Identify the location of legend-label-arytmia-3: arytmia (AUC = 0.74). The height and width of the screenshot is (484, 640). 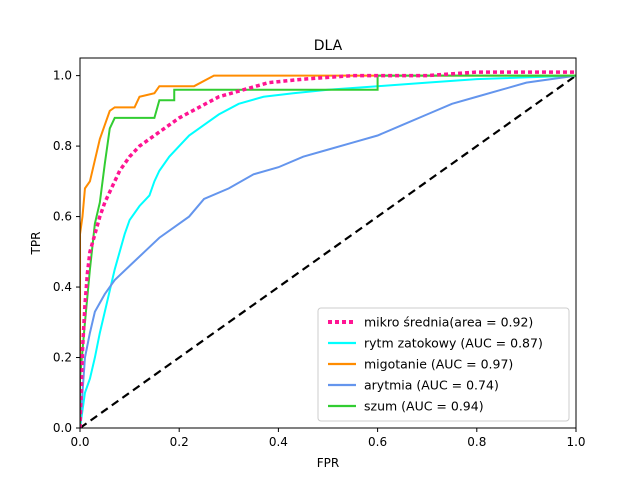
(431, 385).